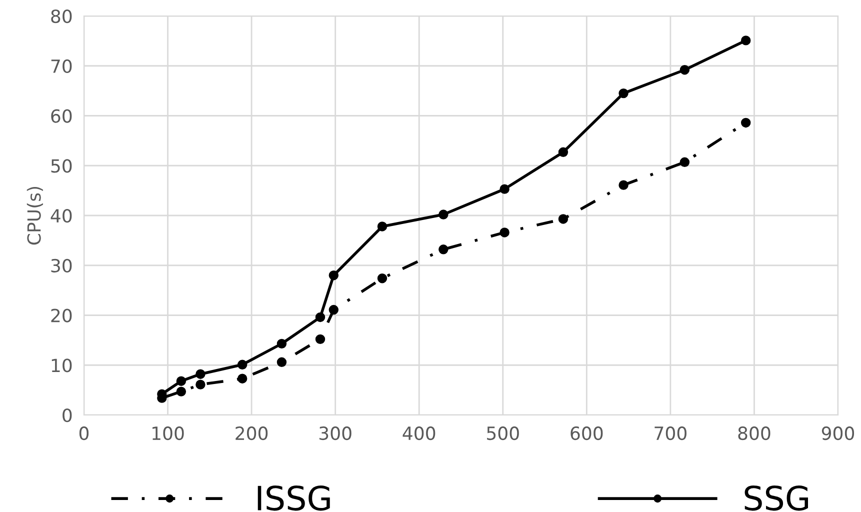 The width and height of the screenshot is (861, 512). I want to click on y-tick-label: 60, so click(61, 116).